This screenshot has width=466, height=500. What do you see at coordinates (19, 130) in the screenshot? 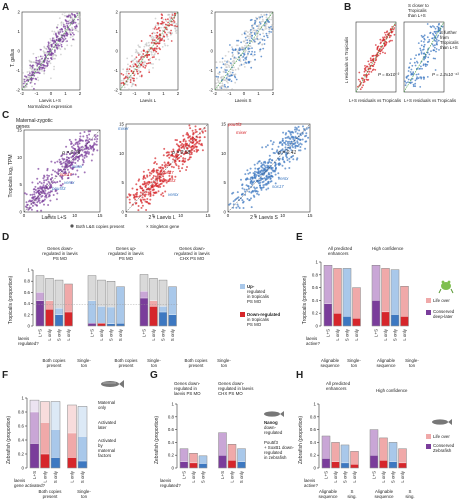
I see `y-tick-label: 15` at bounding box center [19, 130].